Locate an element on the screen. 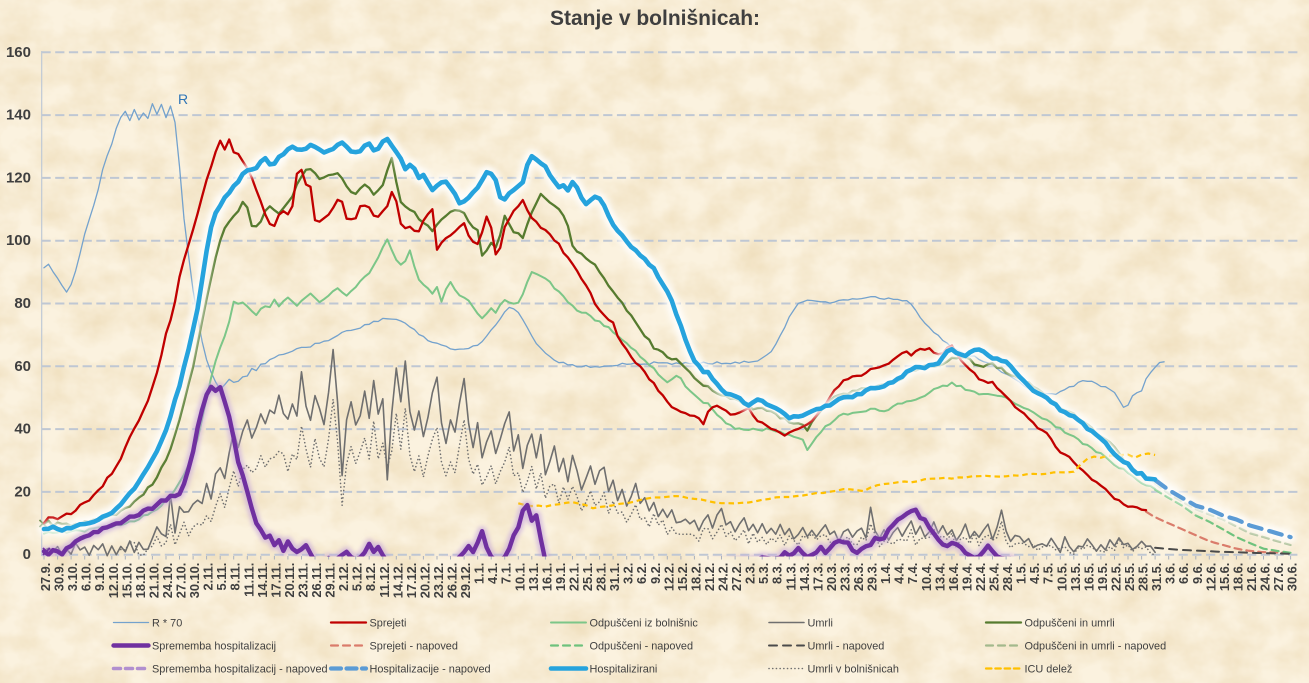  svg-text: 60 is located at coordinates (22, 366).